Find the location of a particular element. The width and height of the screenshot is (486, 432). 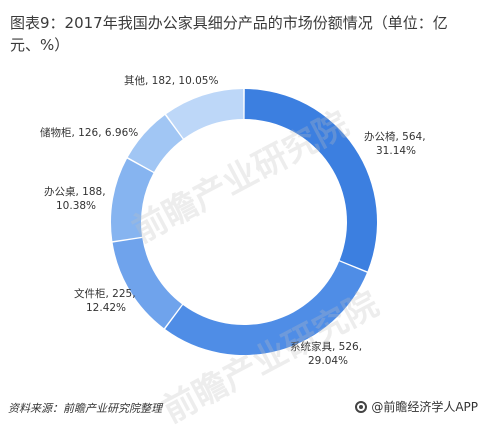

slice-label-5: 储物柜, 126, 6.96% is located at coordinates (89, 132).